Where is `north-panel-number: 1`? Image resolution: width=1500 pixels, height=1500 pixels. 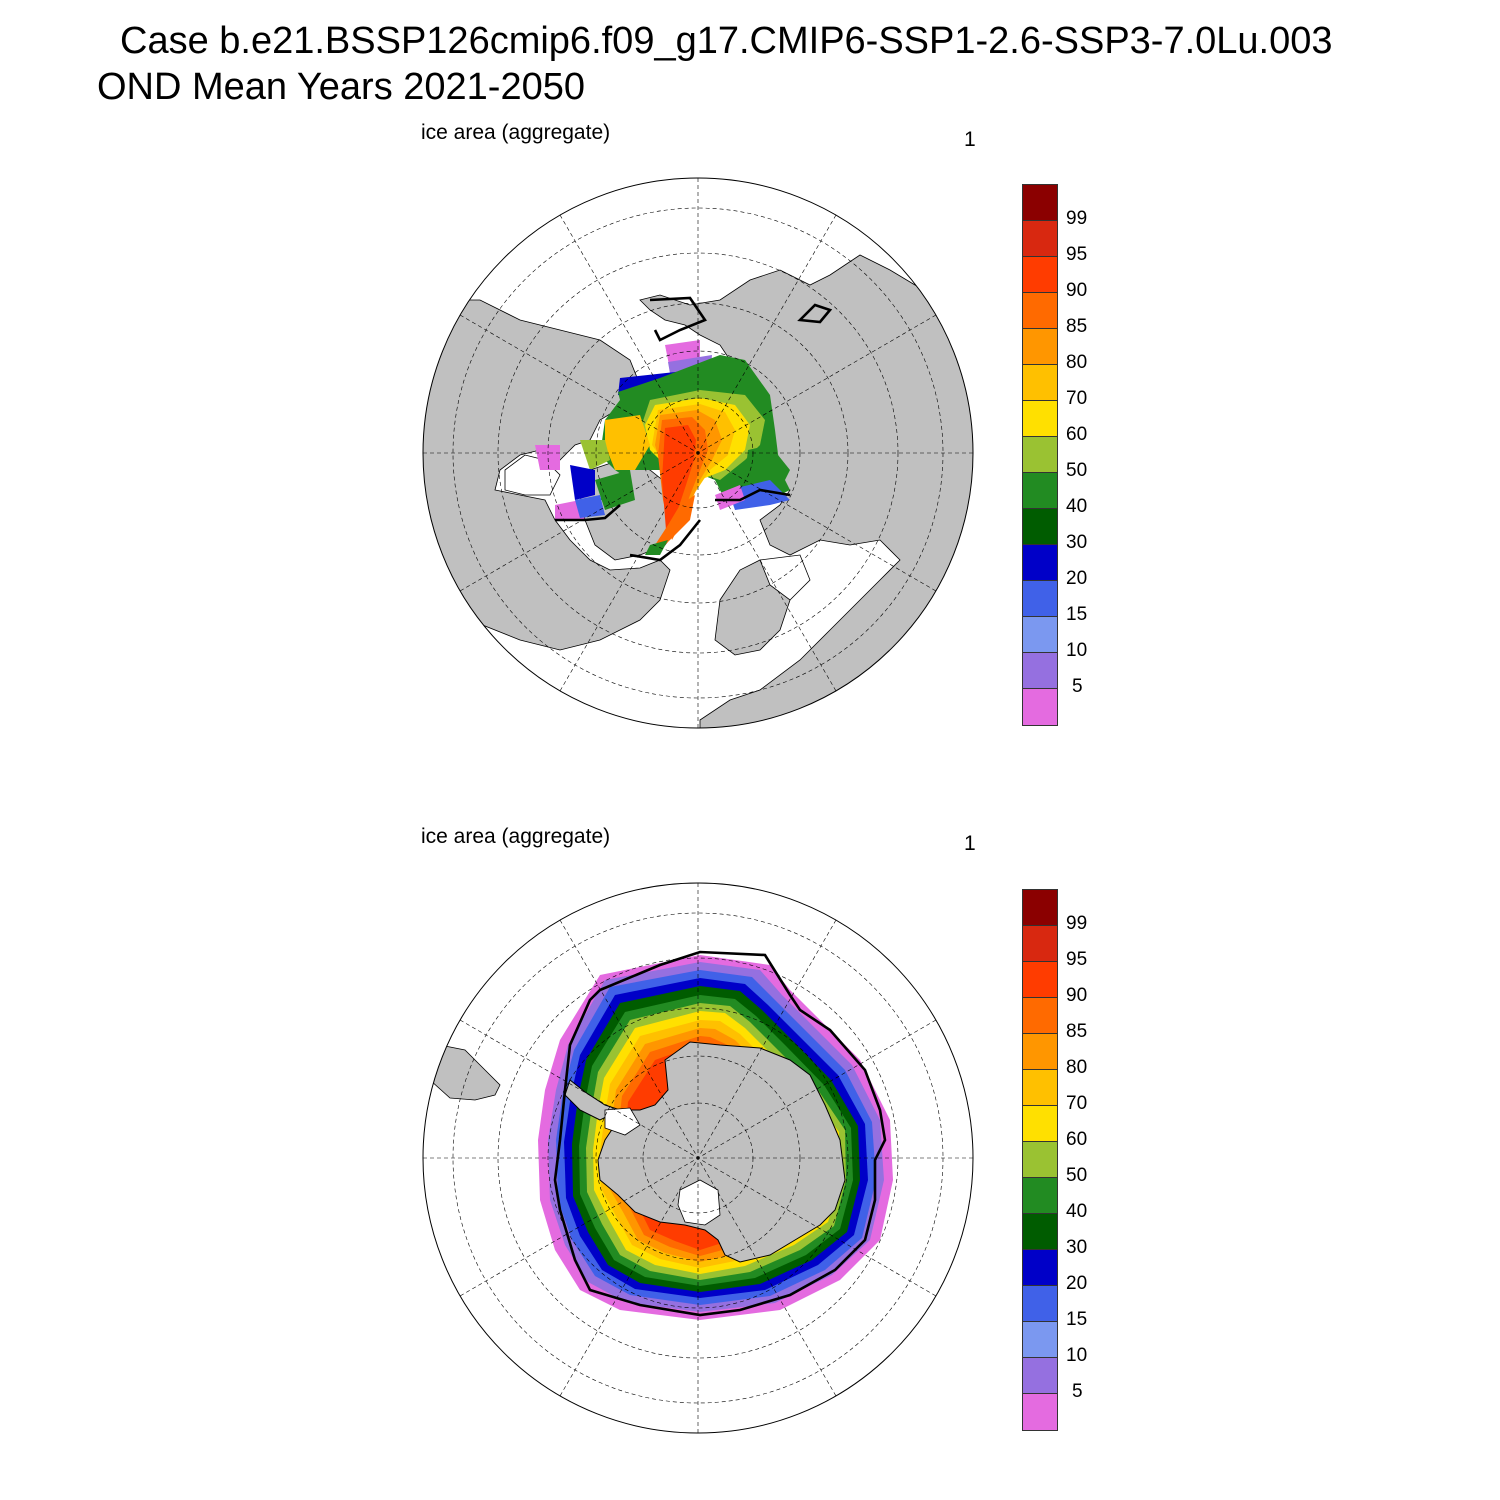 north-panel-number: 1 is located at coordinates (970, 139).